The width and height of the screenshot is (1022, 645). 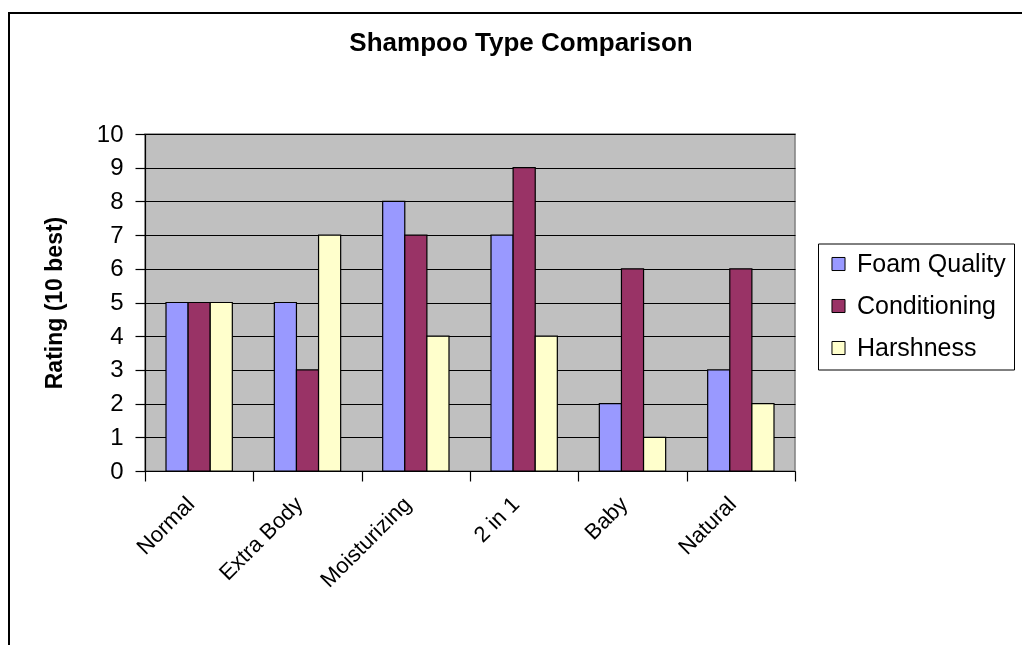 I want to click on y-tick-label: 3, so click(x=117, y=369).